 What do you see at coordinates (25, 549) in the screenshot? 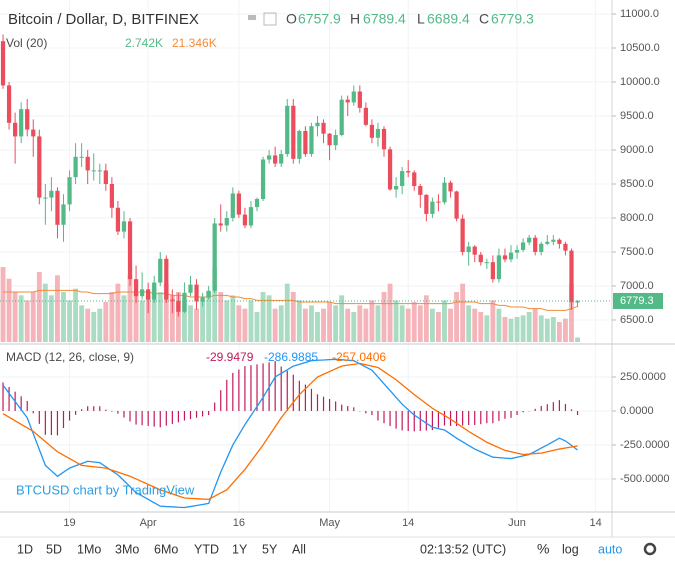
I see `range-button: 1D` at bounding box center [25, 549].